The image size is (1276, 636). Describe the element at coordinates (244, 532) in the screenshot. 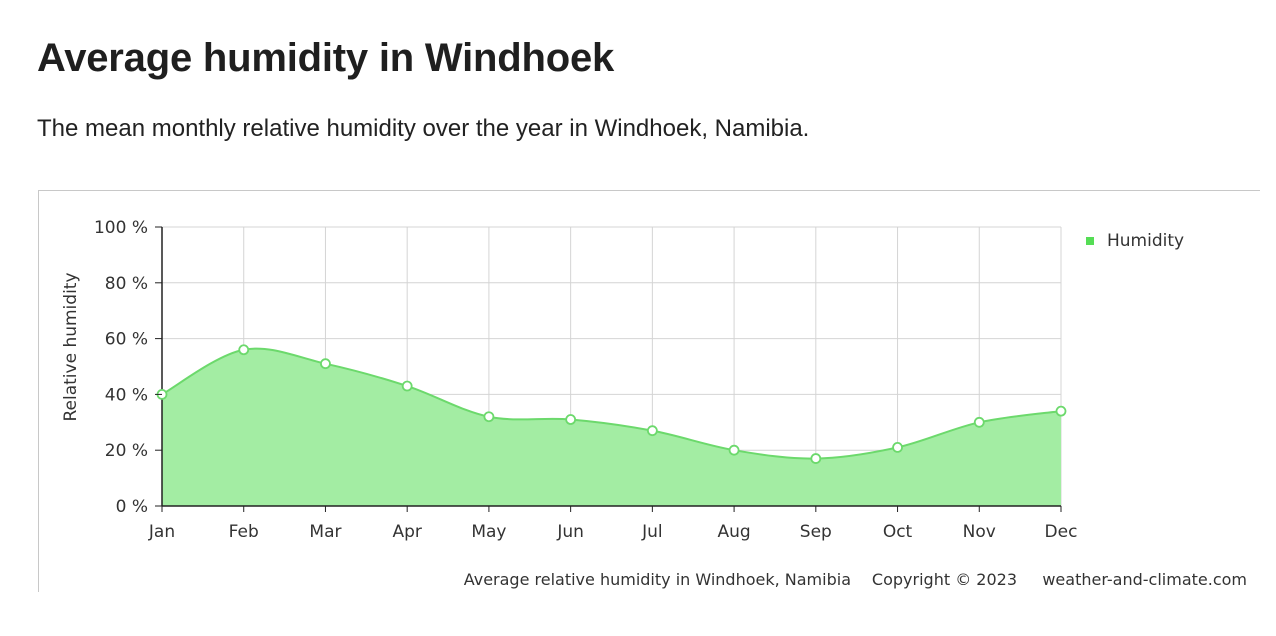

I see `x-tick-label: Feb` at that location.